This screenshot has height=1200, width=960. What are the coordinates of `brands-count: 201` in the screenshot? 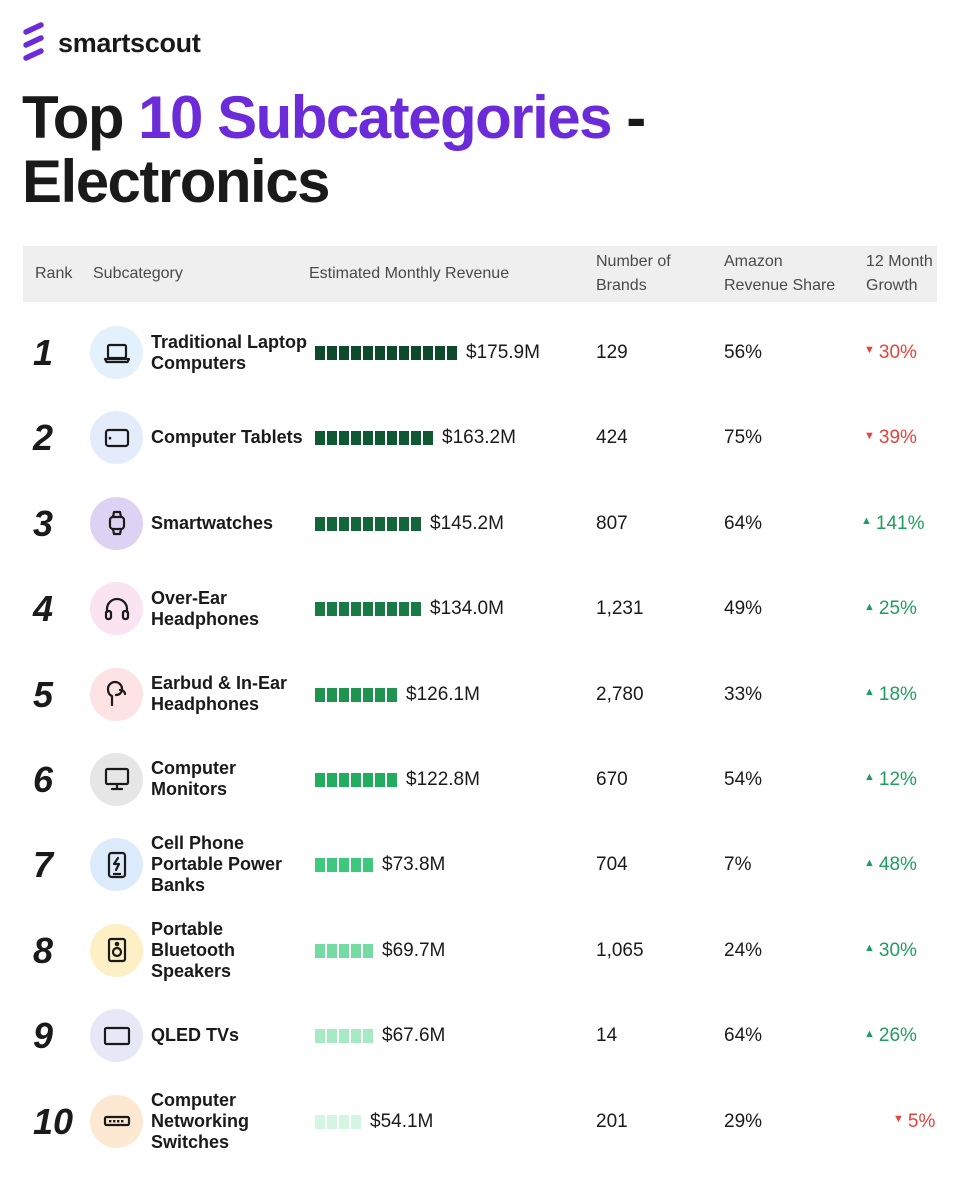 It's located at (612, 1121).